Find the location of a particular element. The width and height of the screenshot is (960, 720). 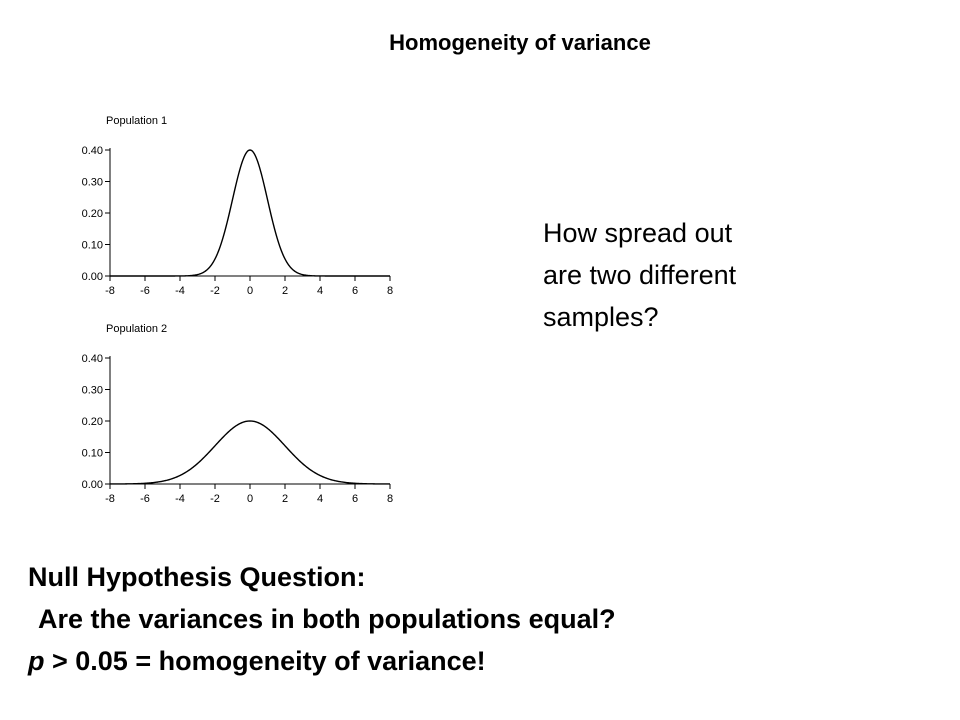

chart-2-x-tick-label: -6 is located at coordinates (145, 499).